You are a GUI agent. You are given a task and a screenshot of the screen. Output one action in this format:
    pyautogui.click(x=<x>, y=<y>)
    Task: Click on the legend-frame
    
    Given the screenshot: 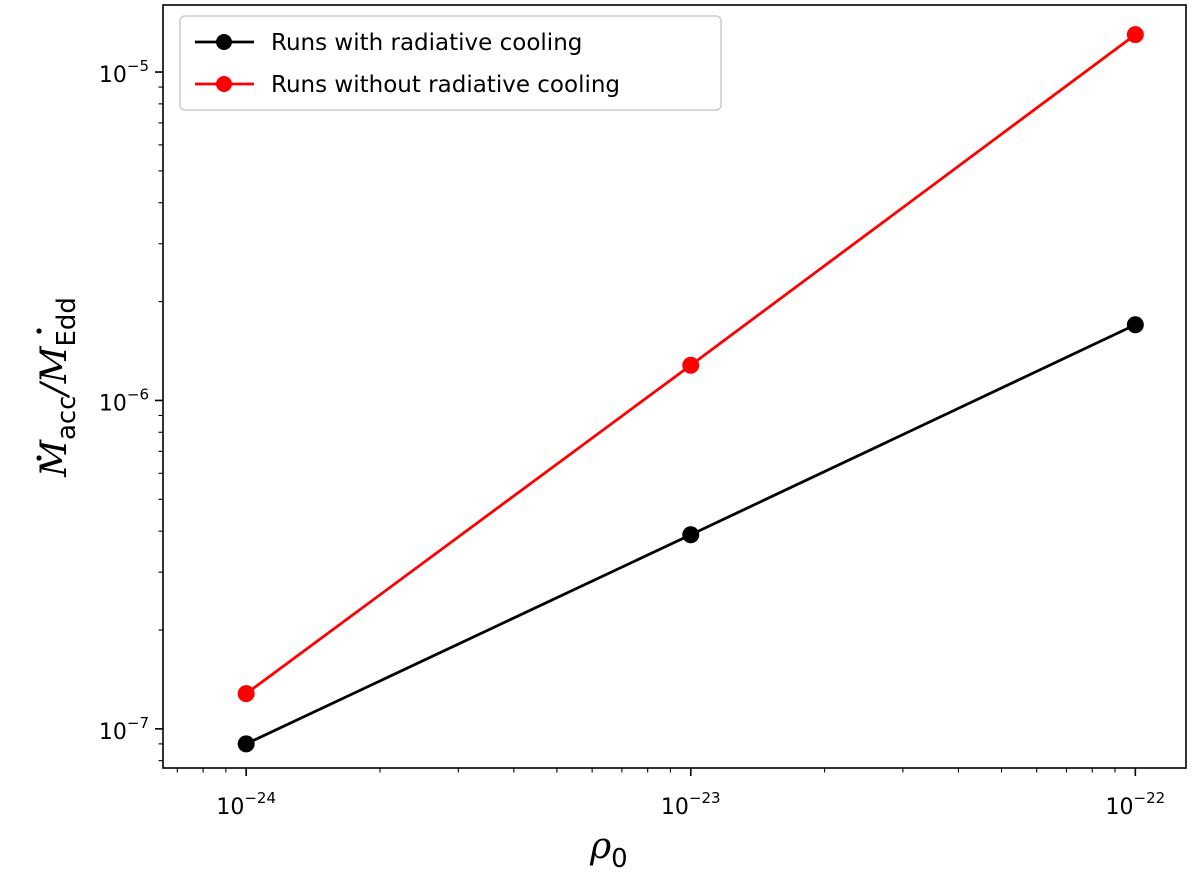 What is the action you would take?
    pyautogui.click(x=450, y=63)
    